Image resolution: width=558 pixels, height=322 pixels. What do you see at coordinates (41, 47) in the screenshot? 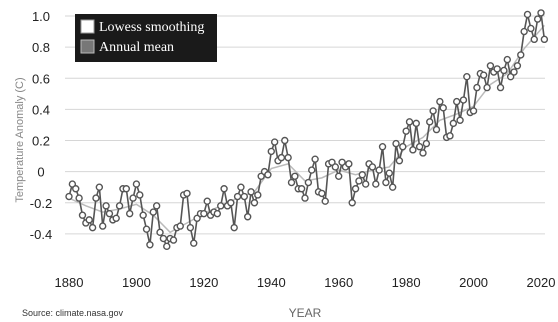
I see `y-tick-label: 0.8` at bounding box center [41, 47].